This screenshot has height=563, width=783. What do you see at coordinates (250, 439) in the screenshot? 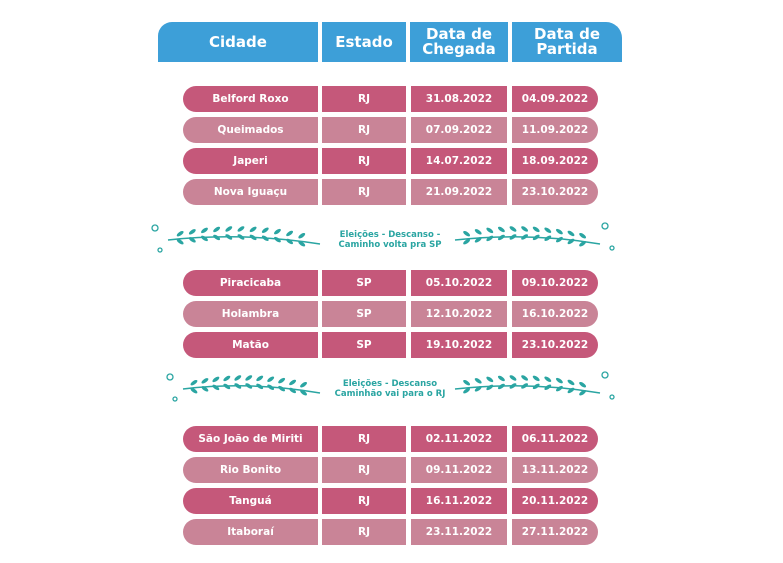
I see `table-cell: São João de Miriti` at bounding box center [250, 439].